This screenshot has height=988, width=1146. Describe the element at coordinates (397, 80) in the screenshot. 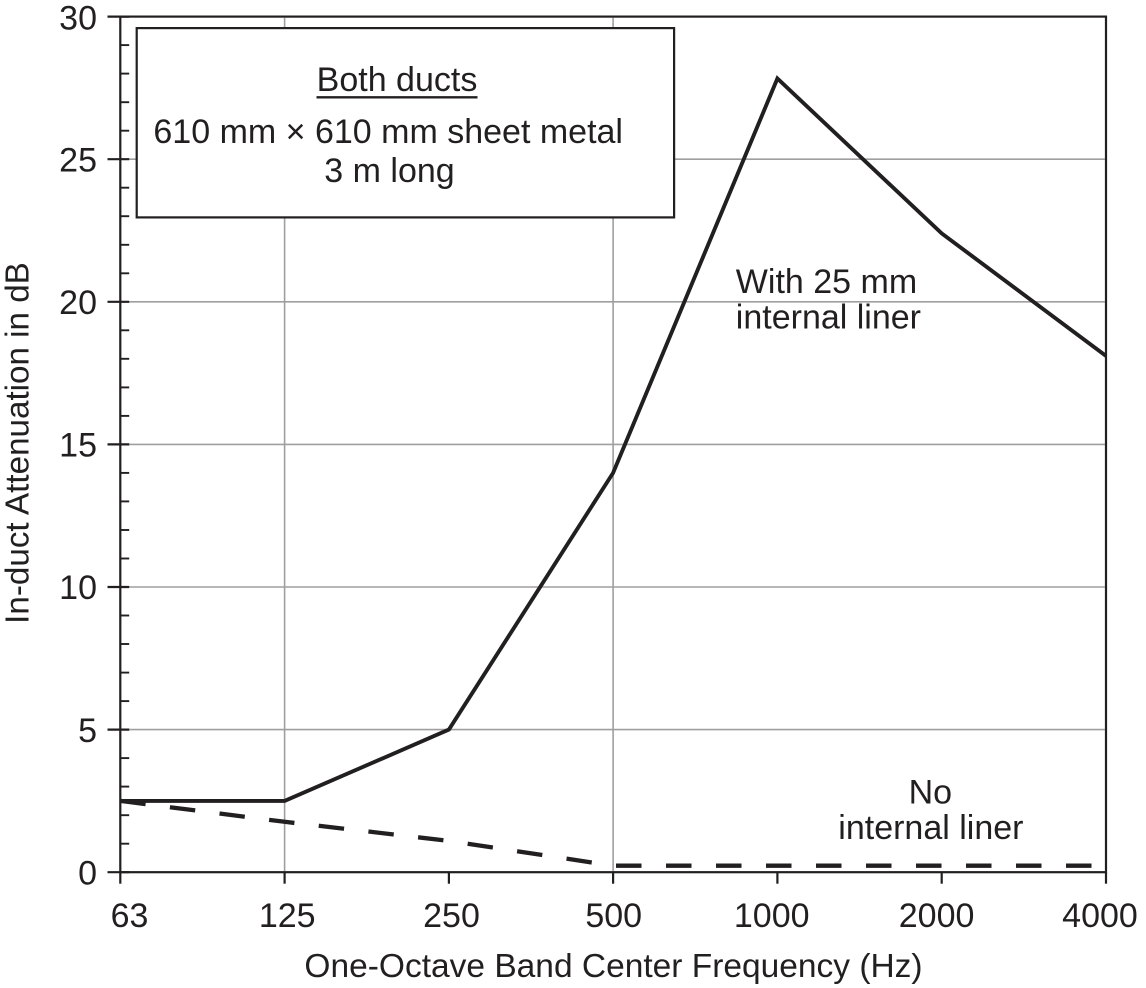

I see `svg-text: Both ducts` at that location.